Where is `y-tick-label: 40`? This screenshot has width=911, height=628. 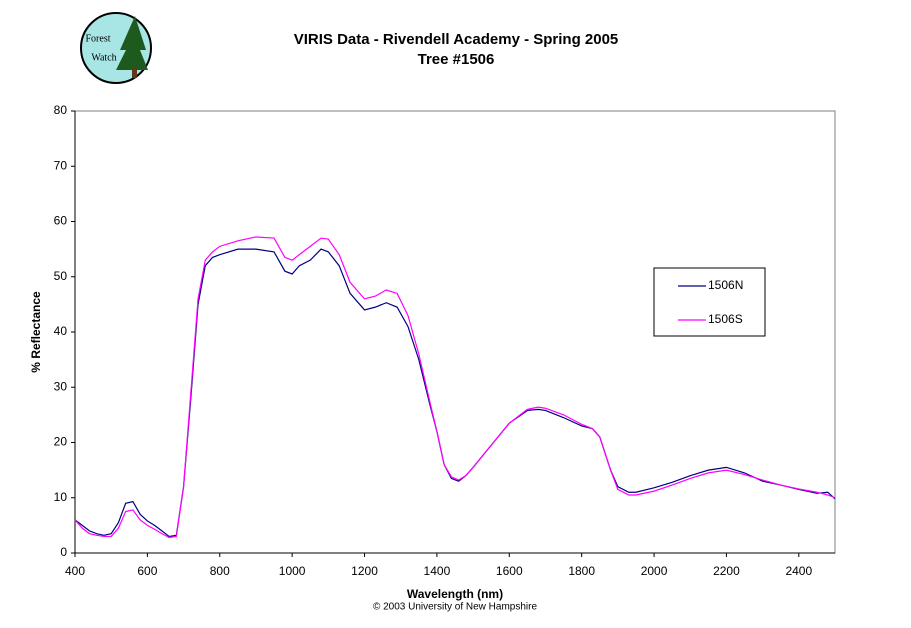 y-tick-label: 40 is located at coordinates (61, 331).